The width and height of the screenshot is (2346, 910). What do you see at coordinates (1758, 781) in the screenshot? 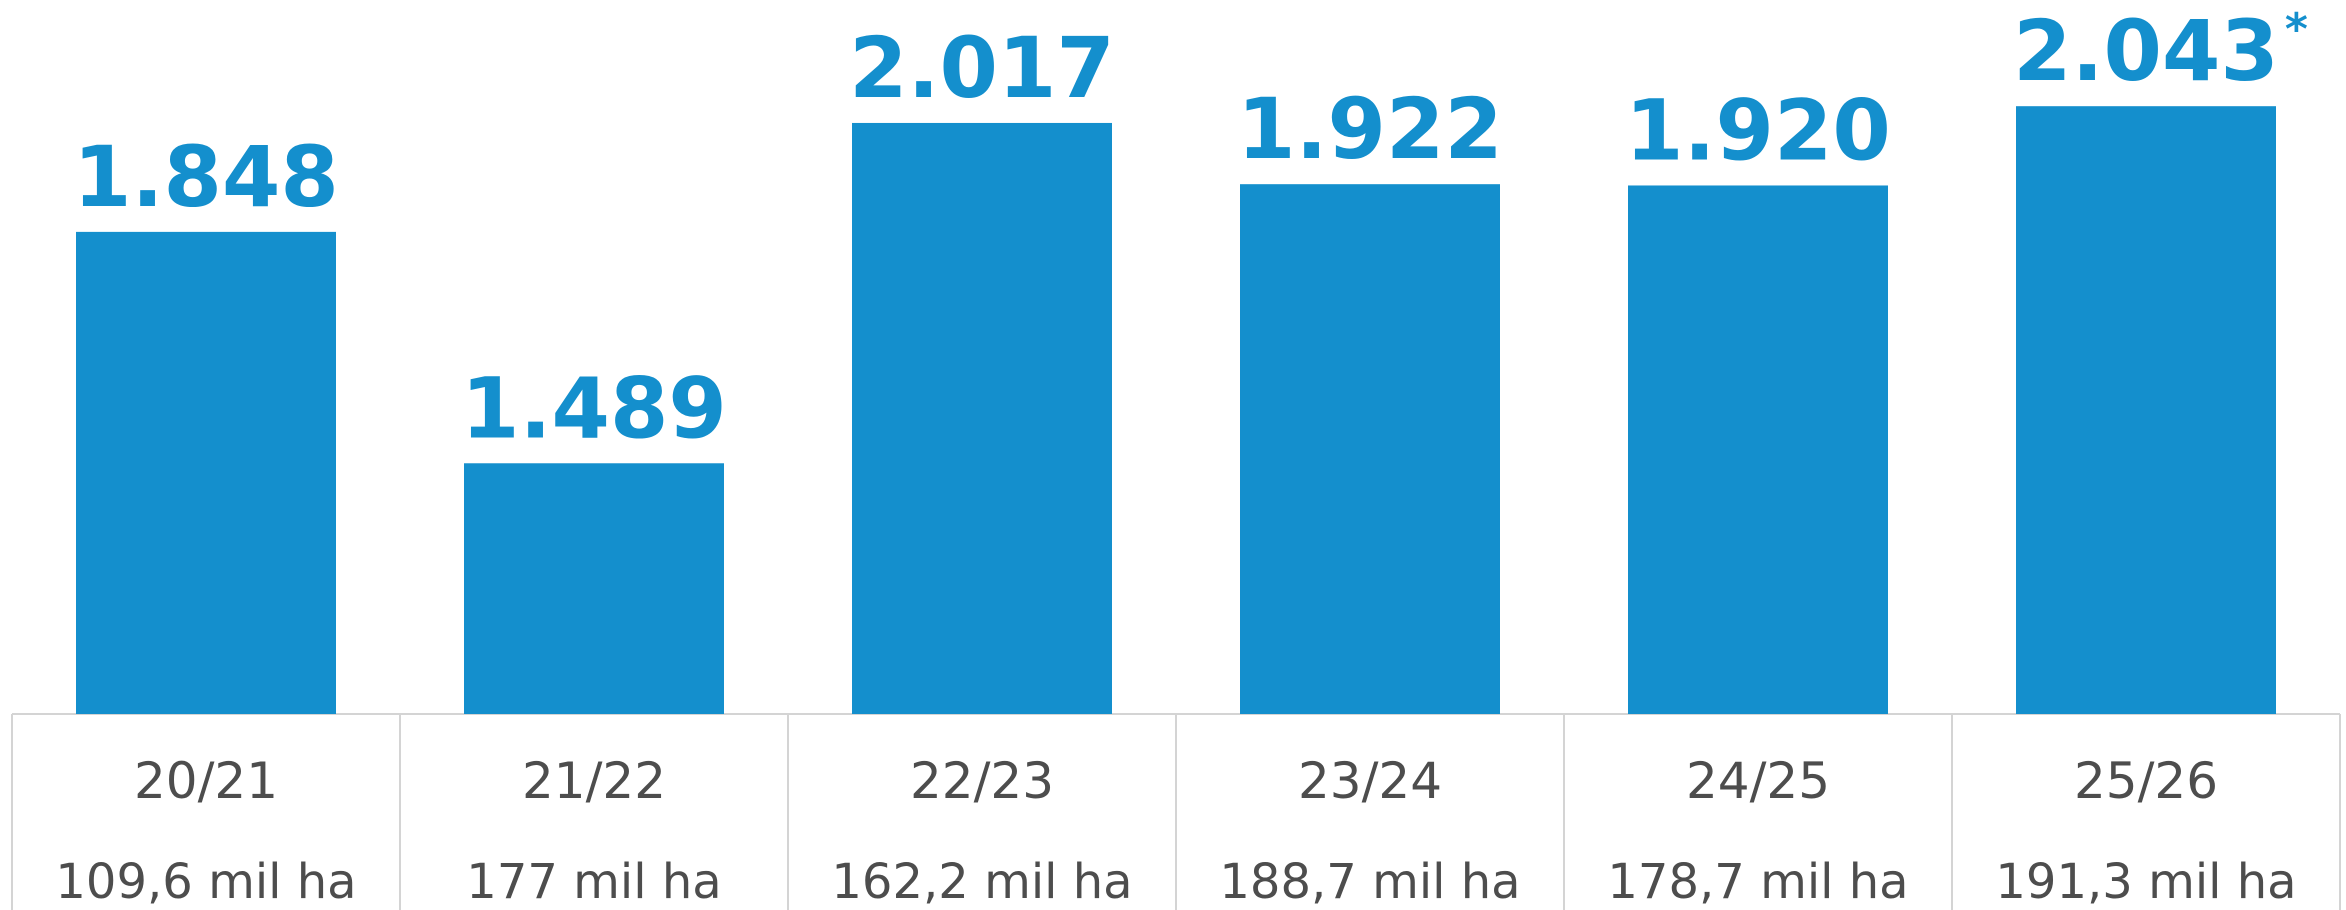
I see `category-label: 24/25` at bounding box center [1758, 781].